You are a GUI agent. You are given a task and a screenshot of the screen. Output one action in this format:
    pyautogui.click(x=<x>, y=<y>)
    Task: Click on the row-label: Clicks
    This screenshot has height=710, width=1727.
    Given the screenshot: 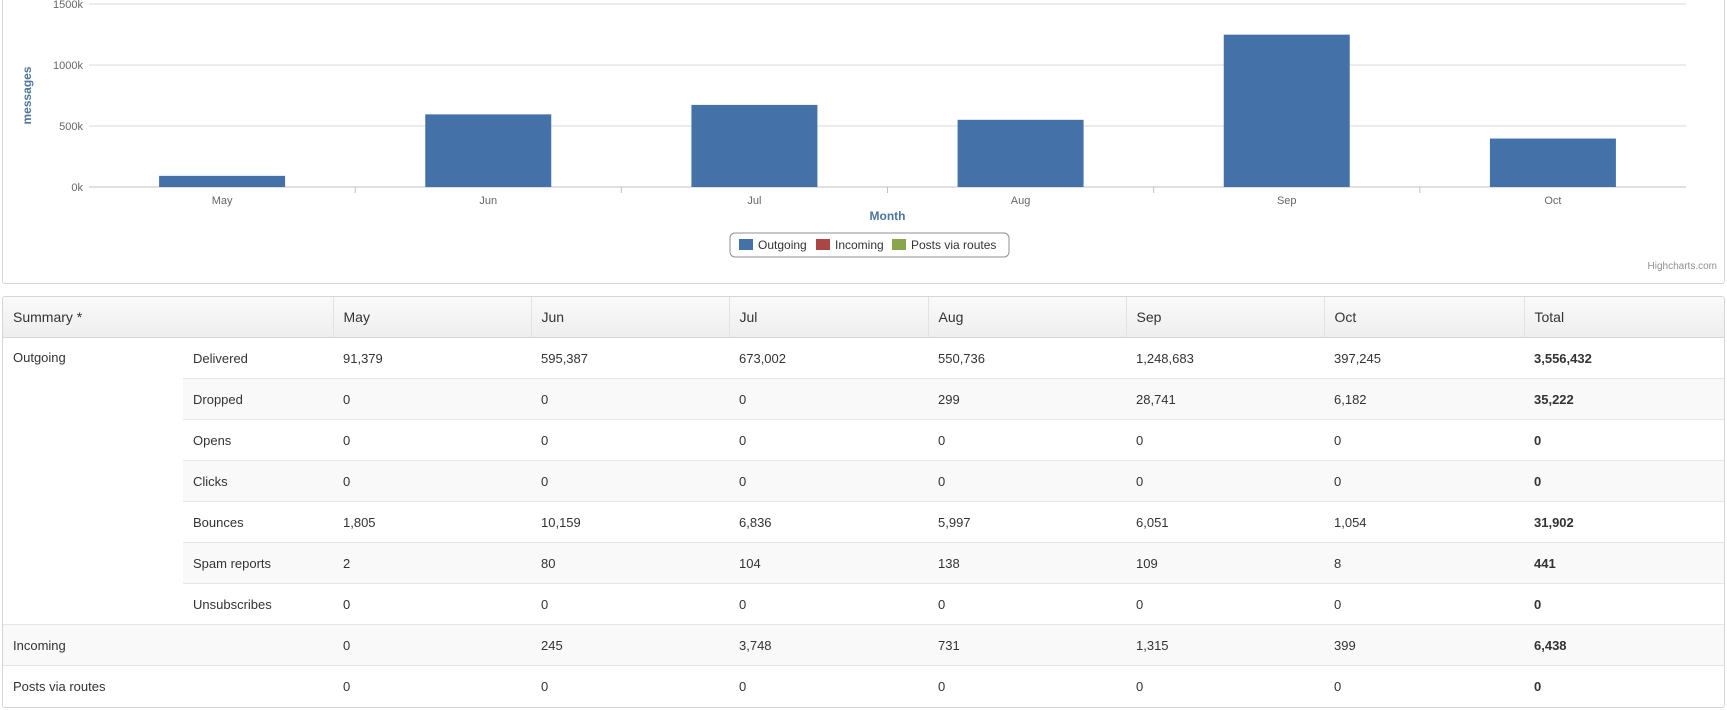 What is the action you would take?
    pyautogui.click(x=258, y=481)
    